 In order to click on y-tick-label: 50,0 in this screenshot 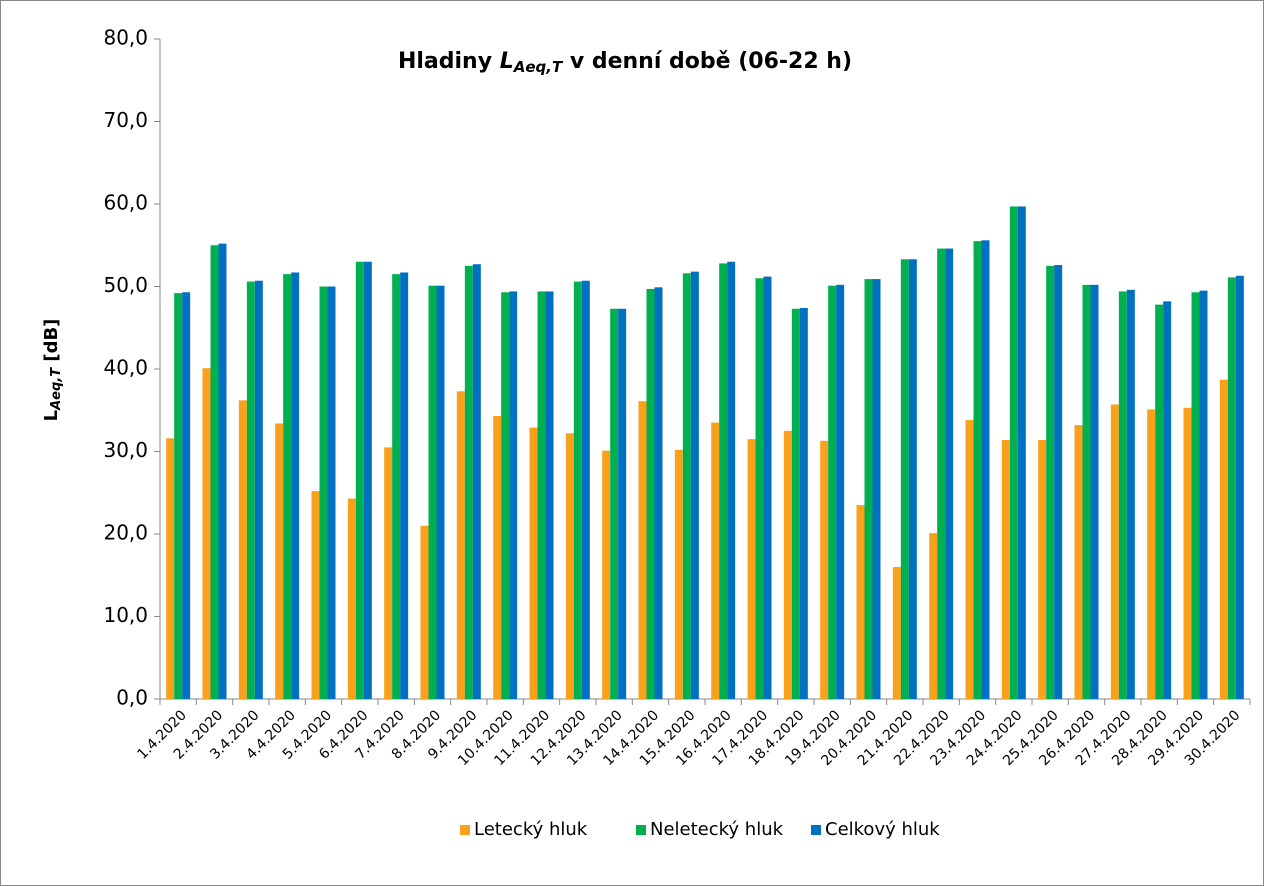, I will do `click(125, 285)`.